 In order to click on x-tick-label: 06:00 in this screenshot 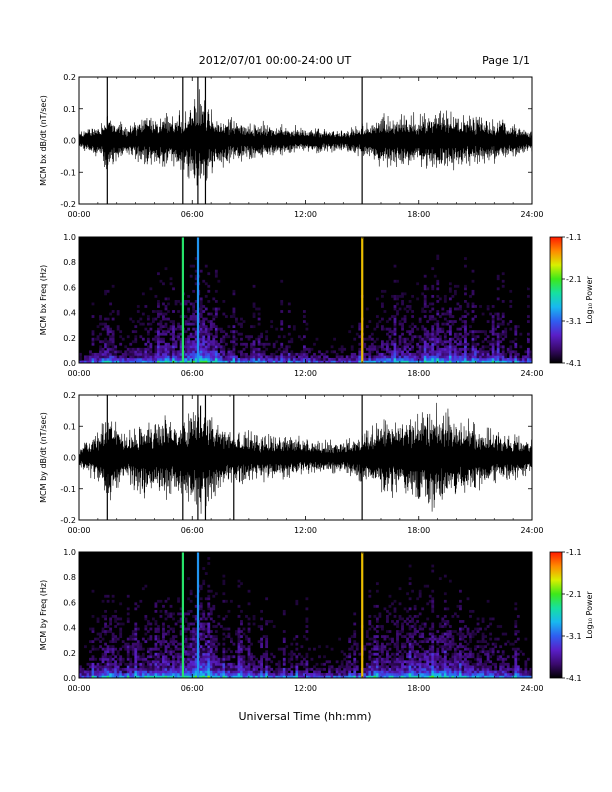, I will do `click(192, 530)`.